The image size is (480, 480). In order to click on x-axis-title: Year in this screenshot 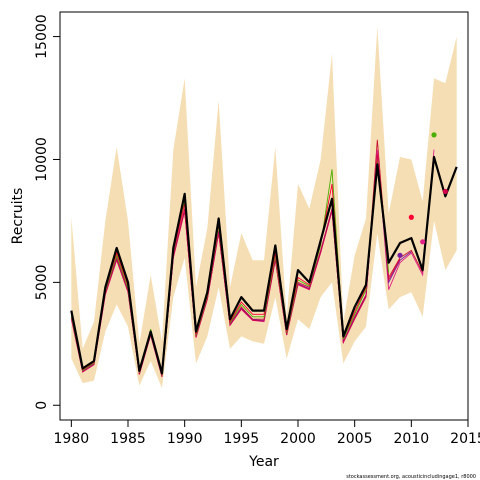, I will do `click(263, 462)`.